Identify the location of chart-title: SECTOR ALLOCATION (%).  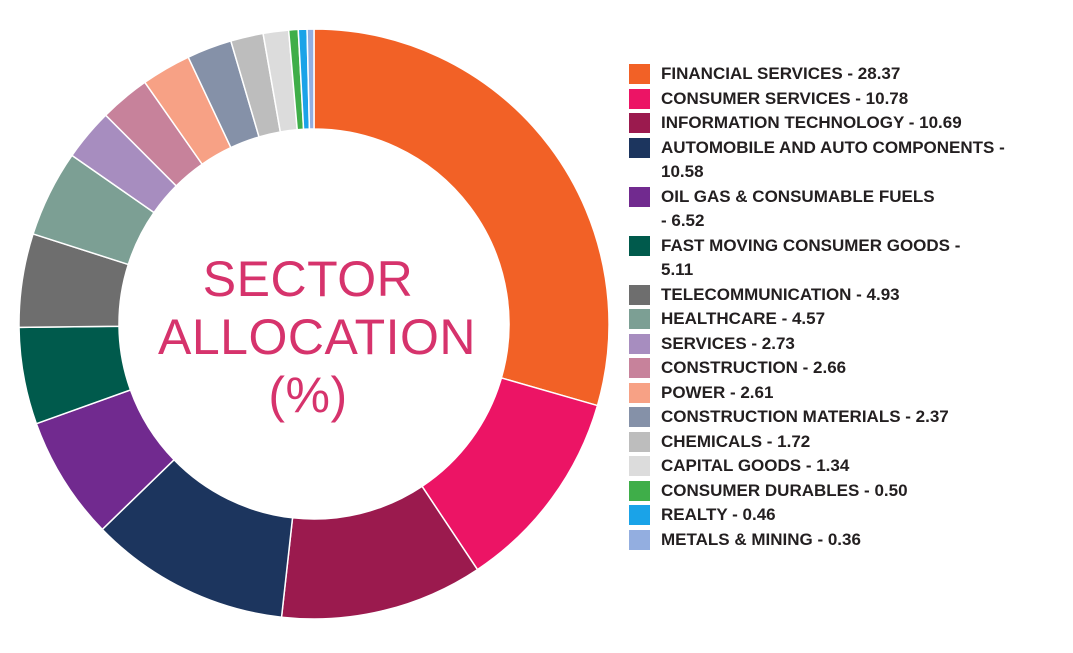
(317, 337).